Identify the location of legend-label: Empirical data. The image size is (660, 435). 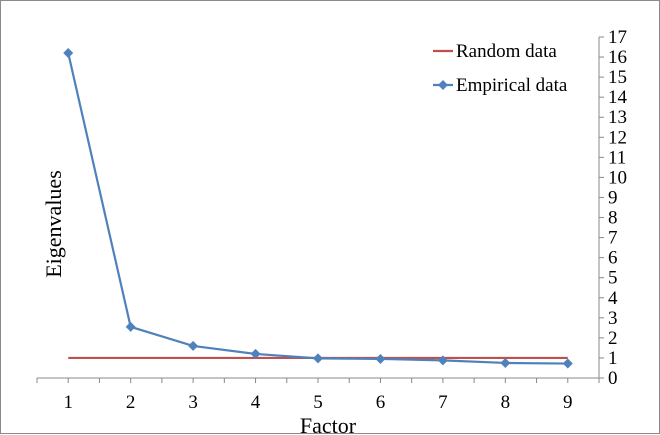
(512, 85).